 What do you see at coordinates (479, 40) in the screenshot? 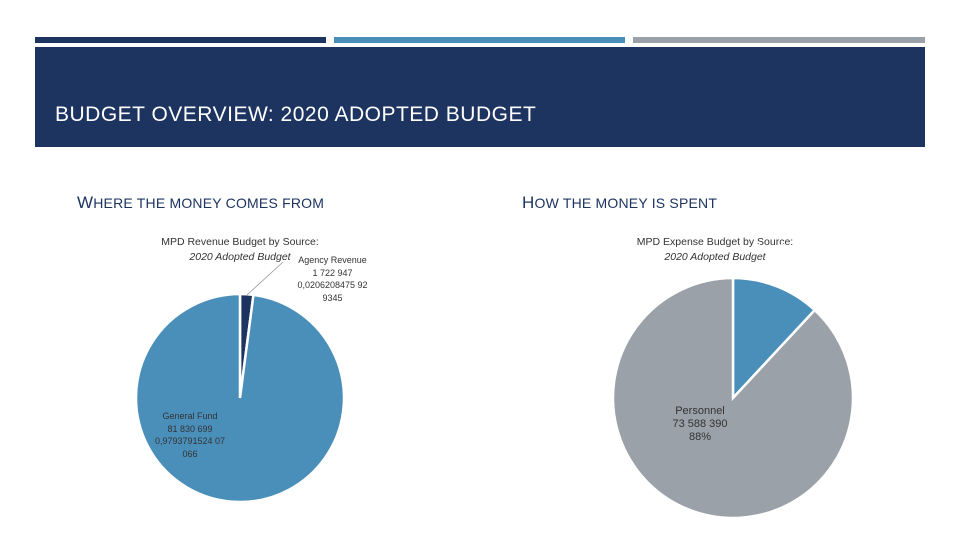
I see `accent-bar-blue` at bounding box center [479, 40].